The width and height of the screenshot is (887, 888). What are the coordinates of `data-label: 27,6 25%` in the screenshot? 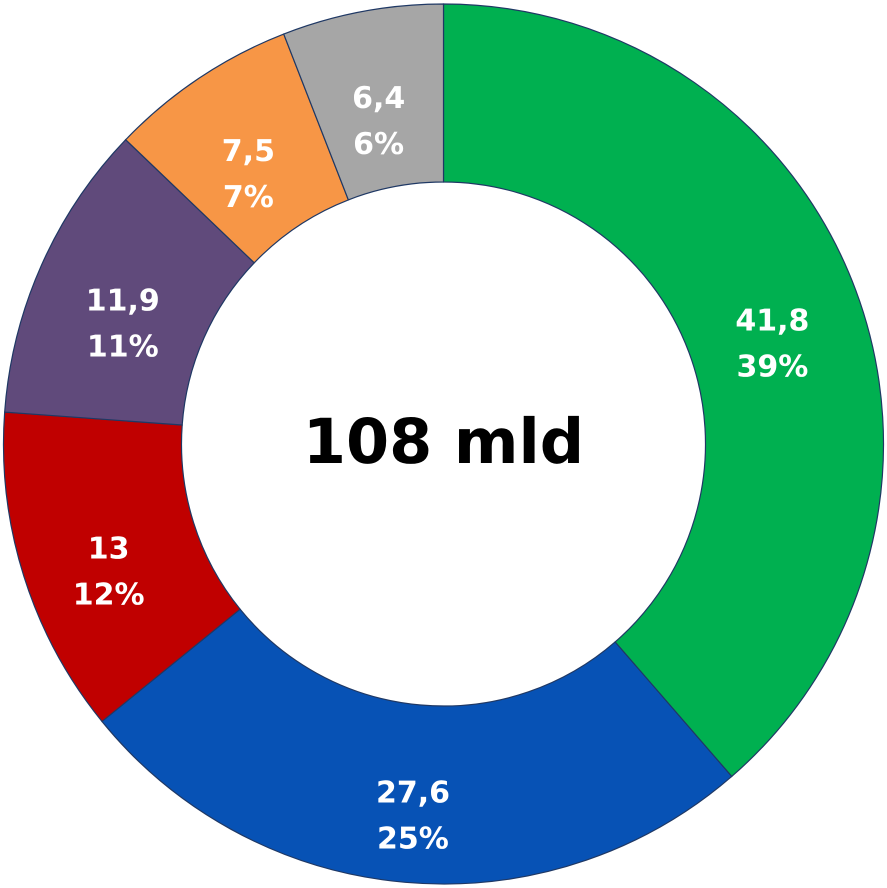 It's located at (413, 816).